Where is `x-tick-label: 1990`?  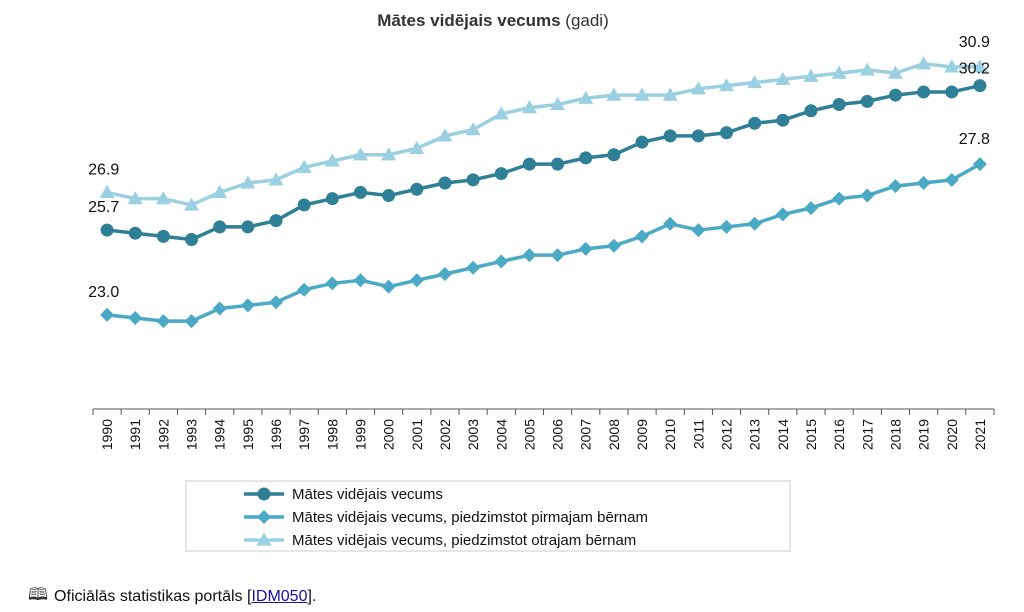
x-tick-label: 1990 is located at coordinates (107, 434).